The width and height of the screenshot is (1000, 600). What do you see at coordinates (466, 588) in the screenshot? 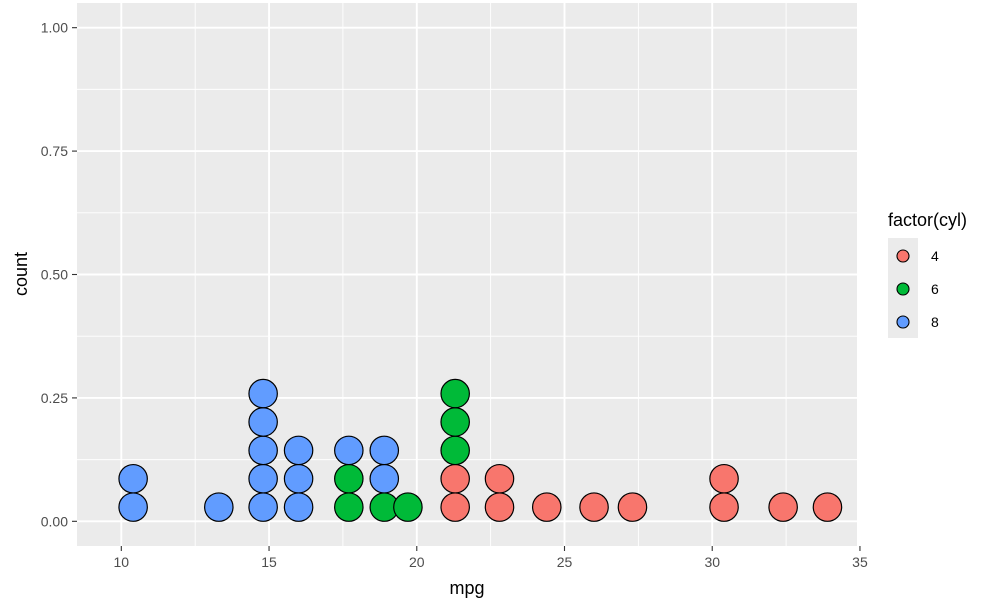
I see `x-axis-title: mpg` at bounding box center [466, 588].